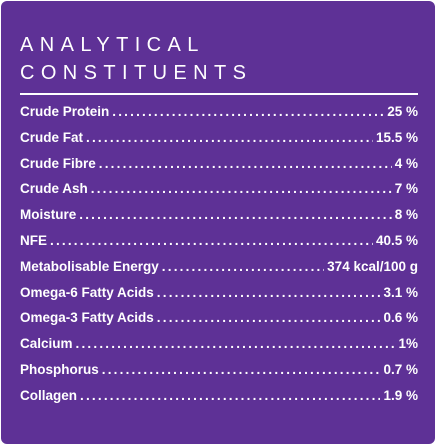 The width and height of the screenshot is (437, 446). I want to click on constituent-label: Metabolisable Energy, so click(89, 266).